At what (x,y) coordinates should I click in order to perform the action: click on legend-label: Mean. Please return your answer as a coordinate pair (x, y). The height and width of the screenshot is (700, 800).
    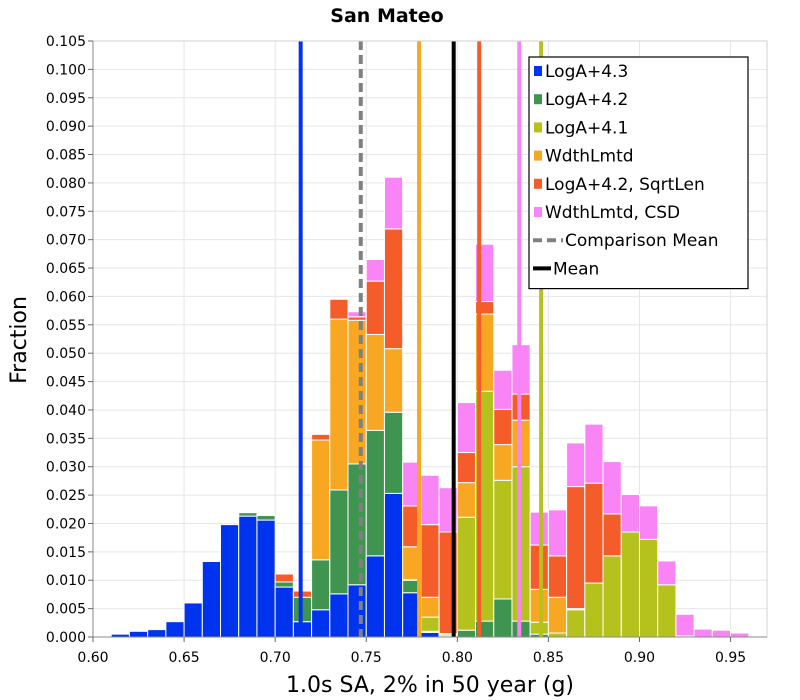
    Looking at the image, I should click on (576, 269).